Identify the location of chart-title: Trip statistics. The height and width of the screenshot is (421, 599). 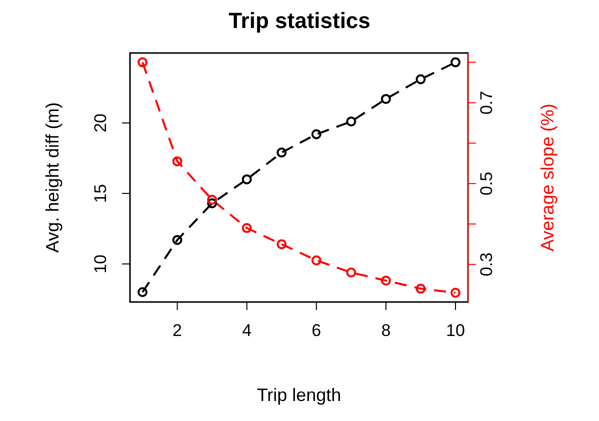
(300, 21).